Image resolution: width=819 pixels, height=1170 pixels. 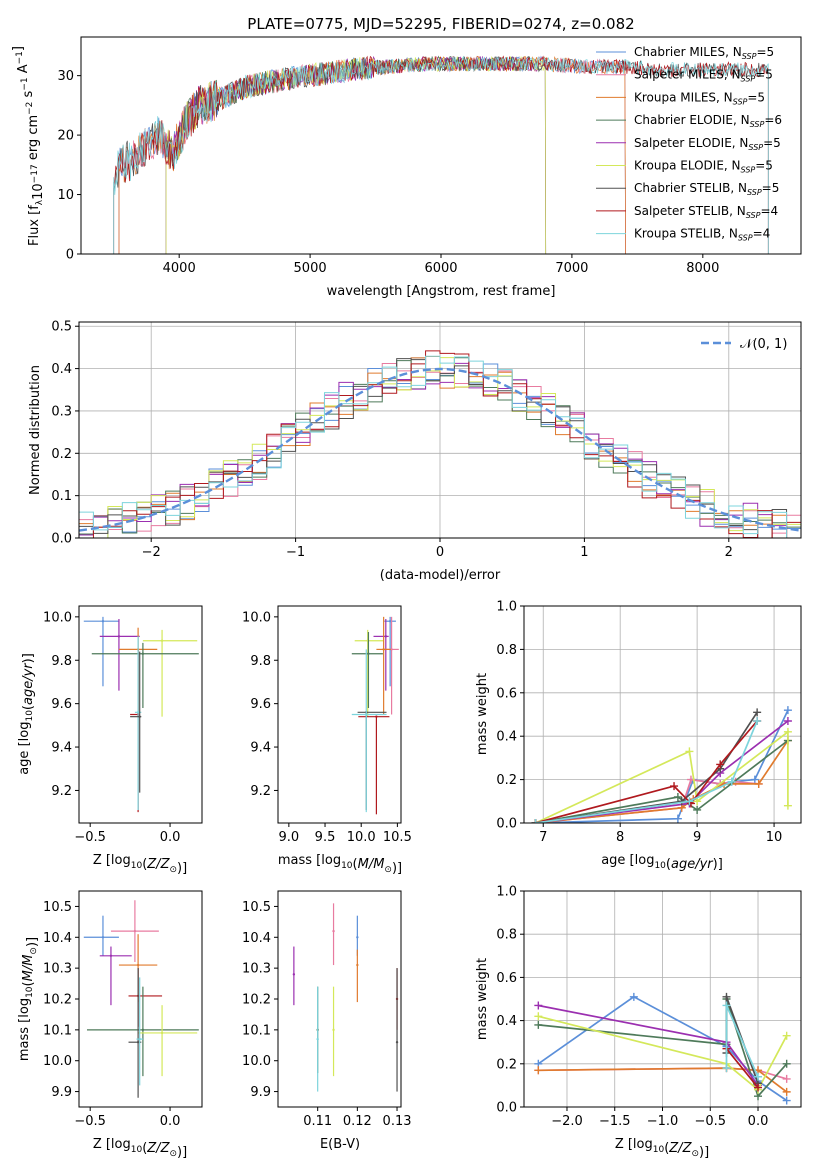 I want to click on legend-entry: Salpeter ELODIE, NSSP=5, so click(x=707, y=144).